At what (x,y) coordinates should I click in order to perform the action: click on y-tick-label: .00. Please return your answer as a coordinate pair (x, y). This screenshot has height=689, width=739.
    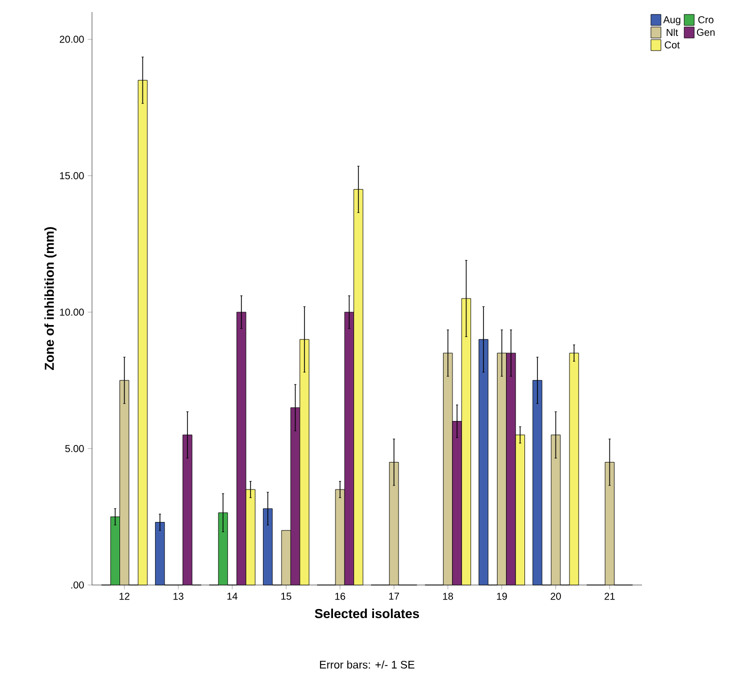
    Looking at the image, I should click on (77, 585).